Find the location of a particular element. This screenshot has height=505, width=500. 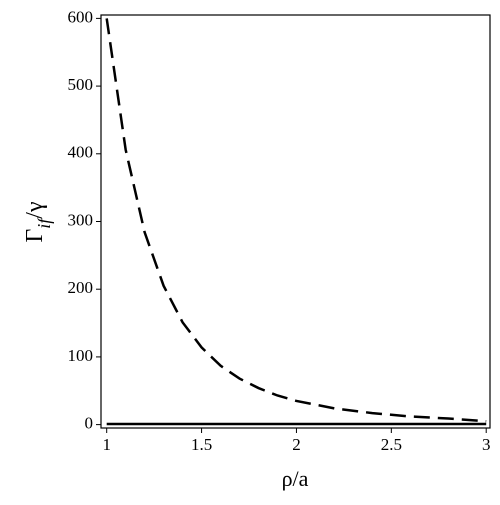

x-tick-label: 2 is located at coordinates (296, 444).